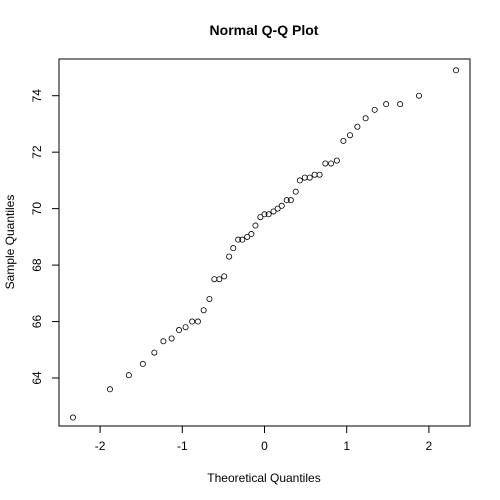  I want to click on y-tick-label: 74, so click(37, 96).